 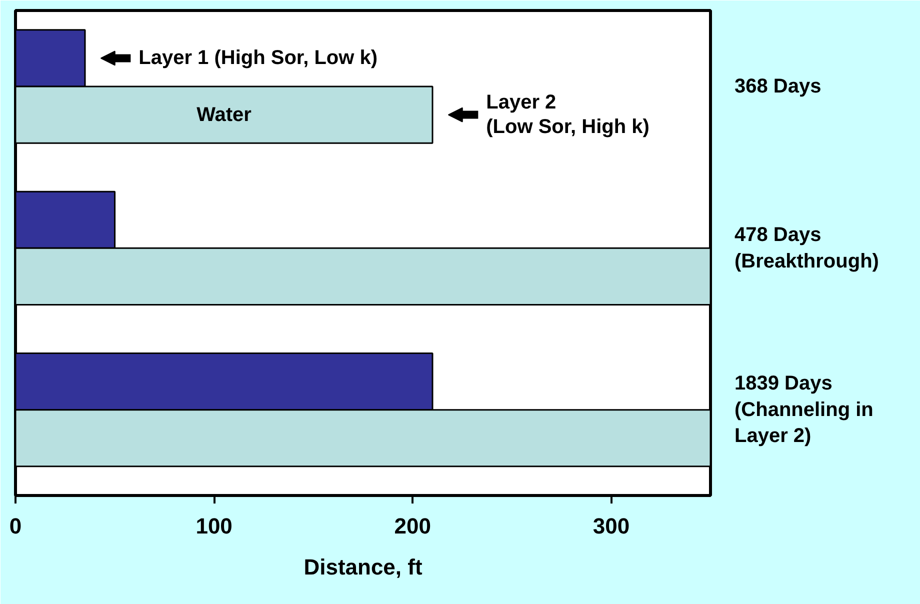 What do you see at coordinates (778, 86) in the screenshot?
I see `y-tick-label: 368 Days` at bounding box center [778, 86].